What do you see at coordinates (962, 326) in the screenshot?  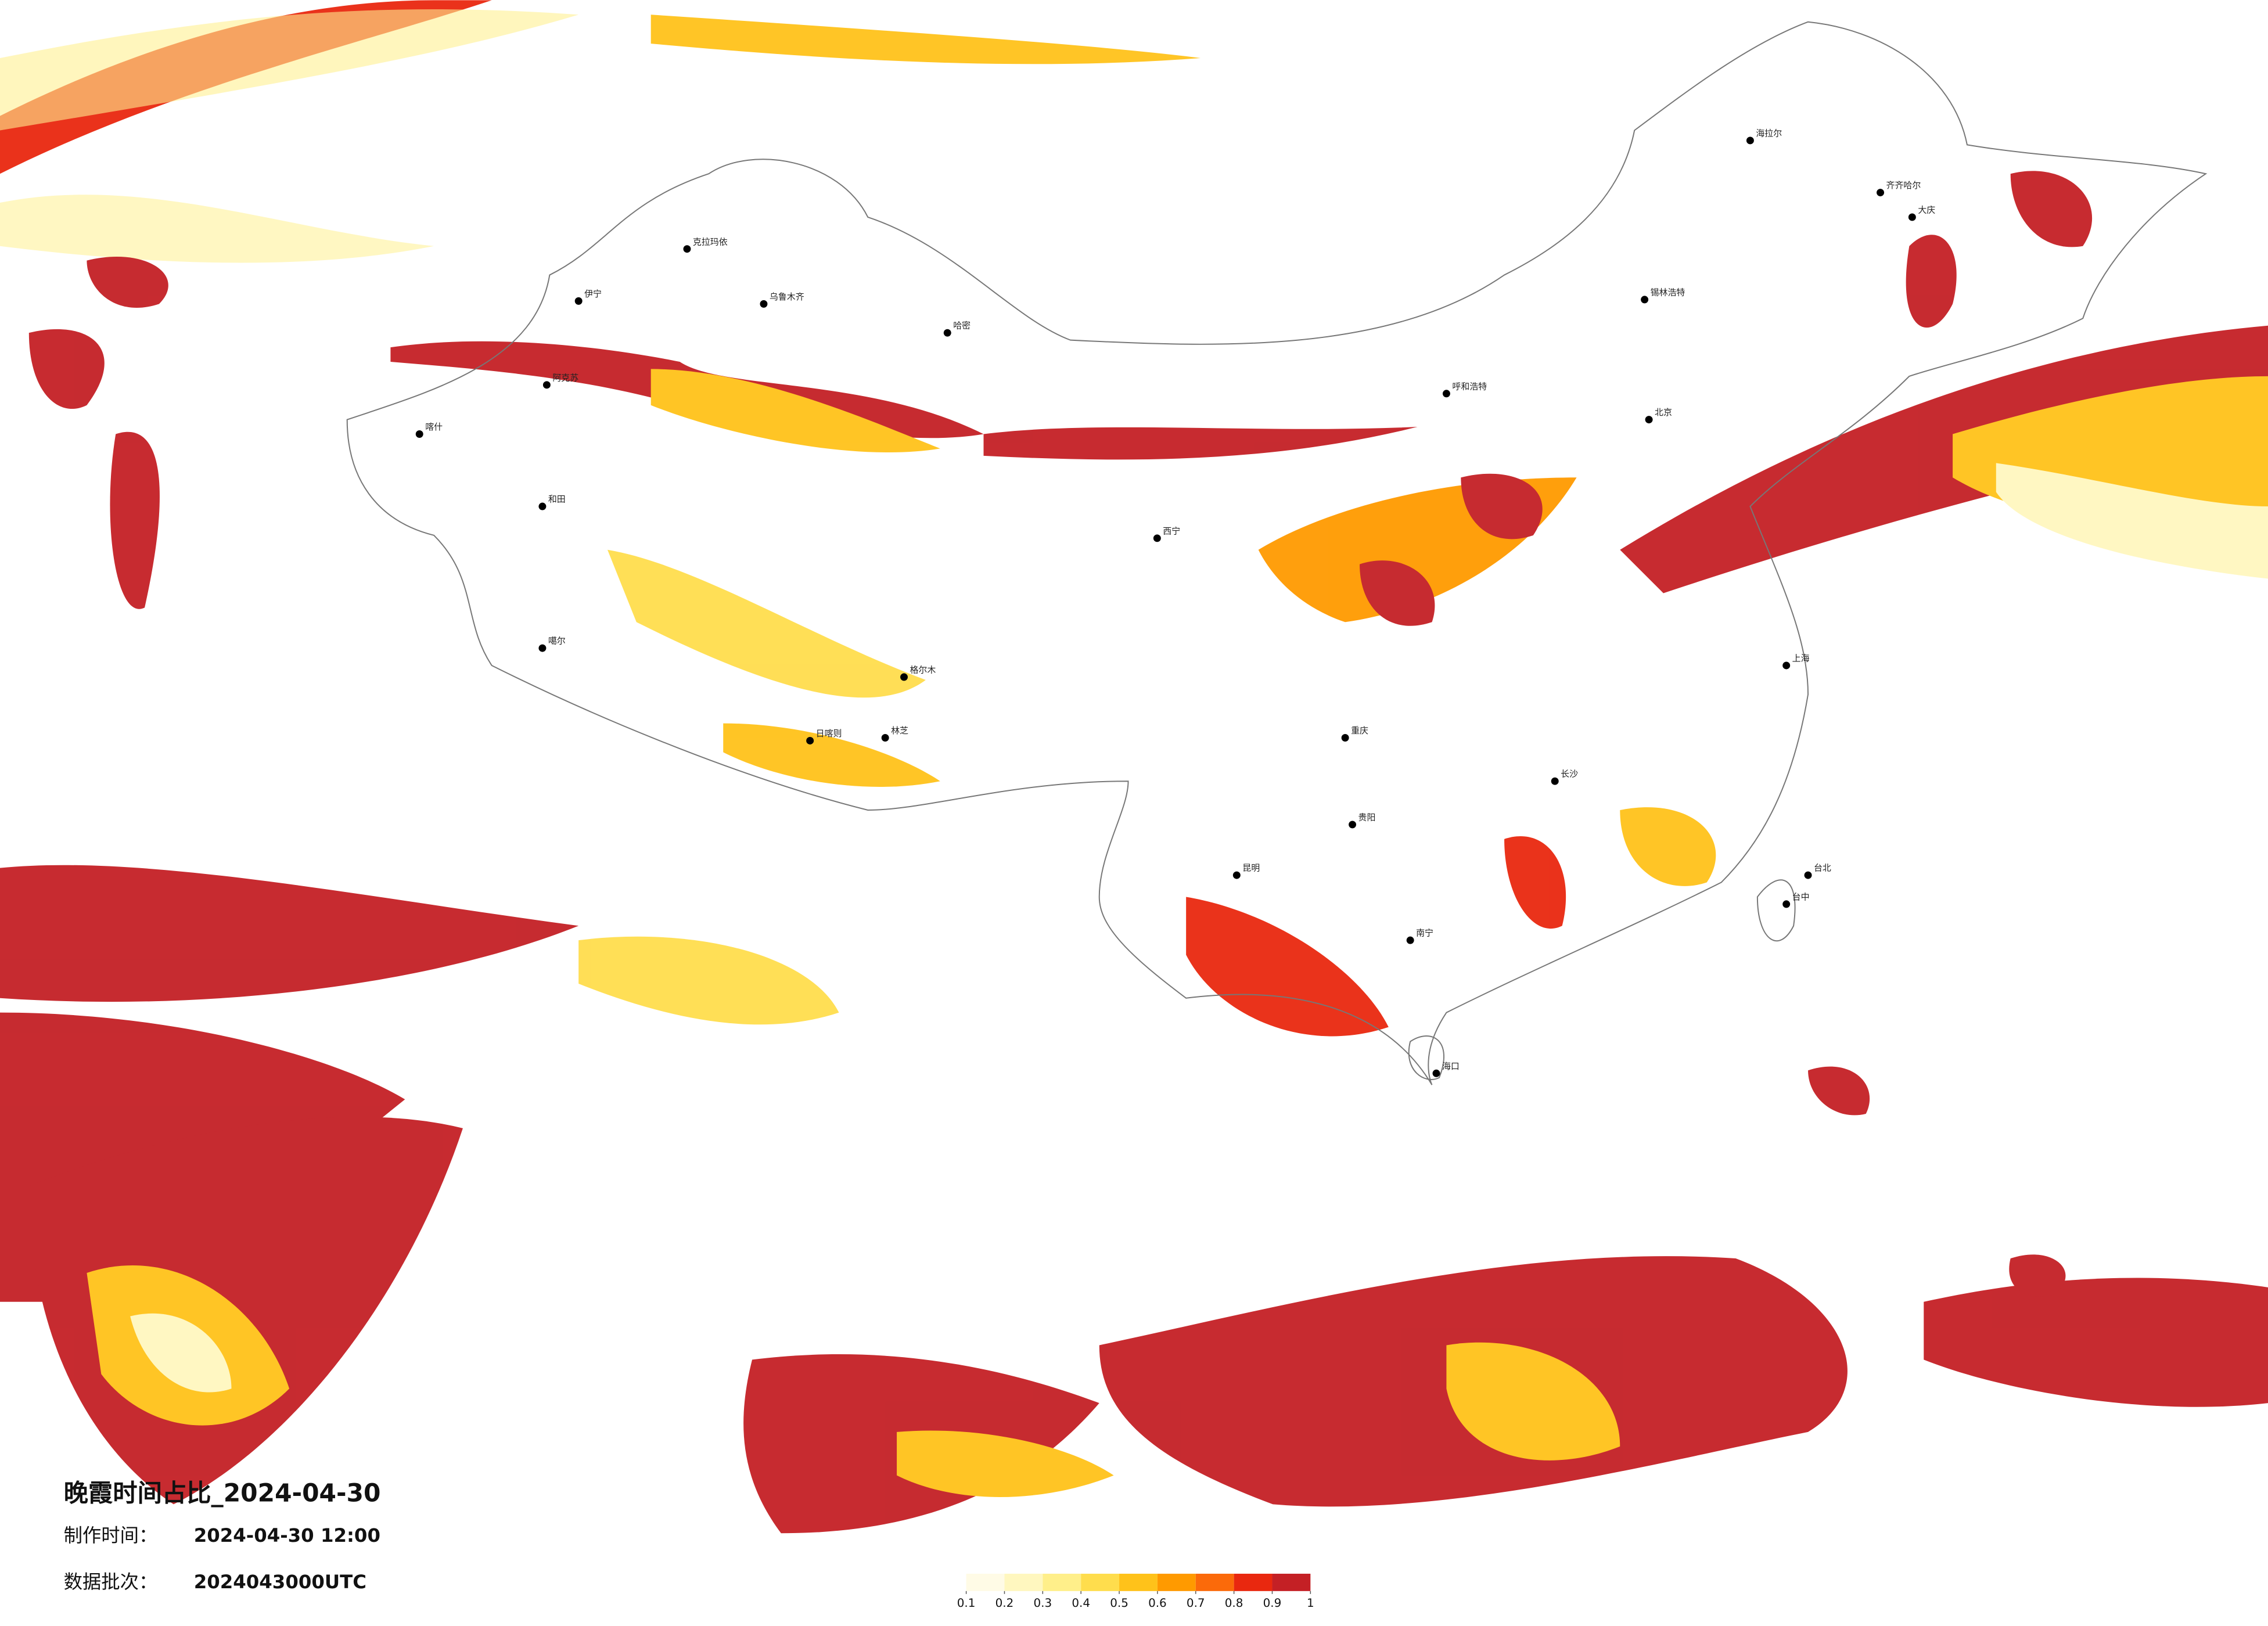 I see `city-label: 哈密` at bounding box center [962, 326].